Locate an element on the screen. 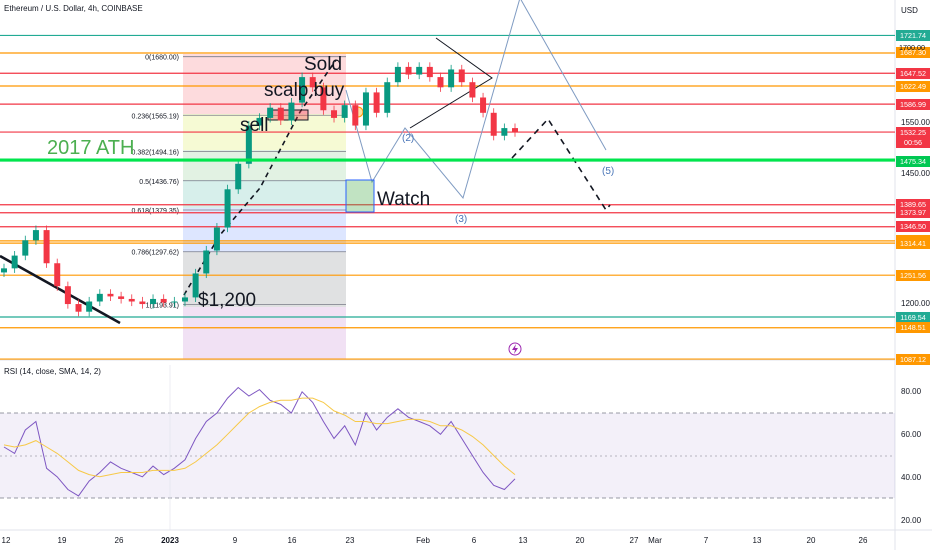 The height and width of the screenshot is (550, 932). price-label: 1475.34 is located at coordinates (913, 161).